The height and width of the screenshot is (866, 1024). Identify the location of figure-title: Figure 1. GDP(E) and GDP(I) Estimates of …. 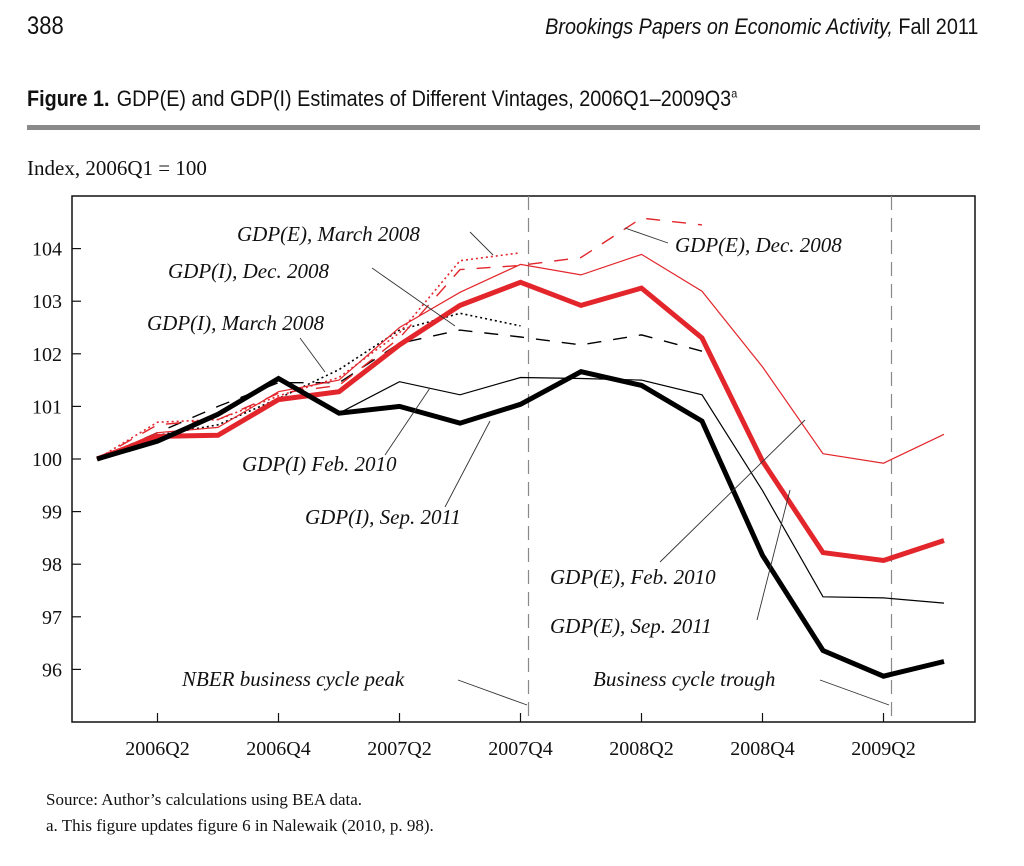
(382, 99).